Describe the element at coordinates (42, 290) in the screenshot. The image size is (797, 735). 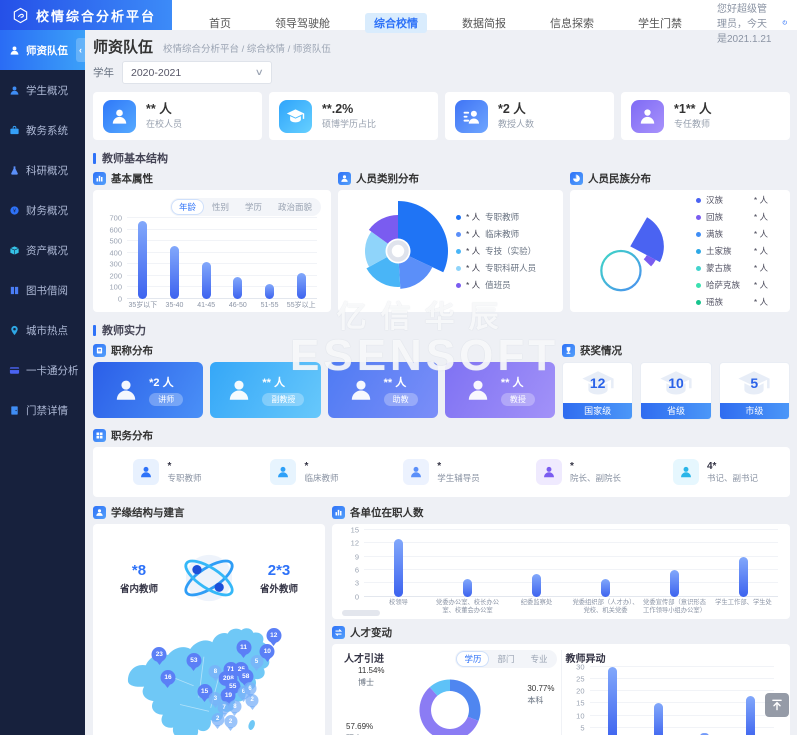
I see `sidebar-item-6: 图书借阅` at that location.